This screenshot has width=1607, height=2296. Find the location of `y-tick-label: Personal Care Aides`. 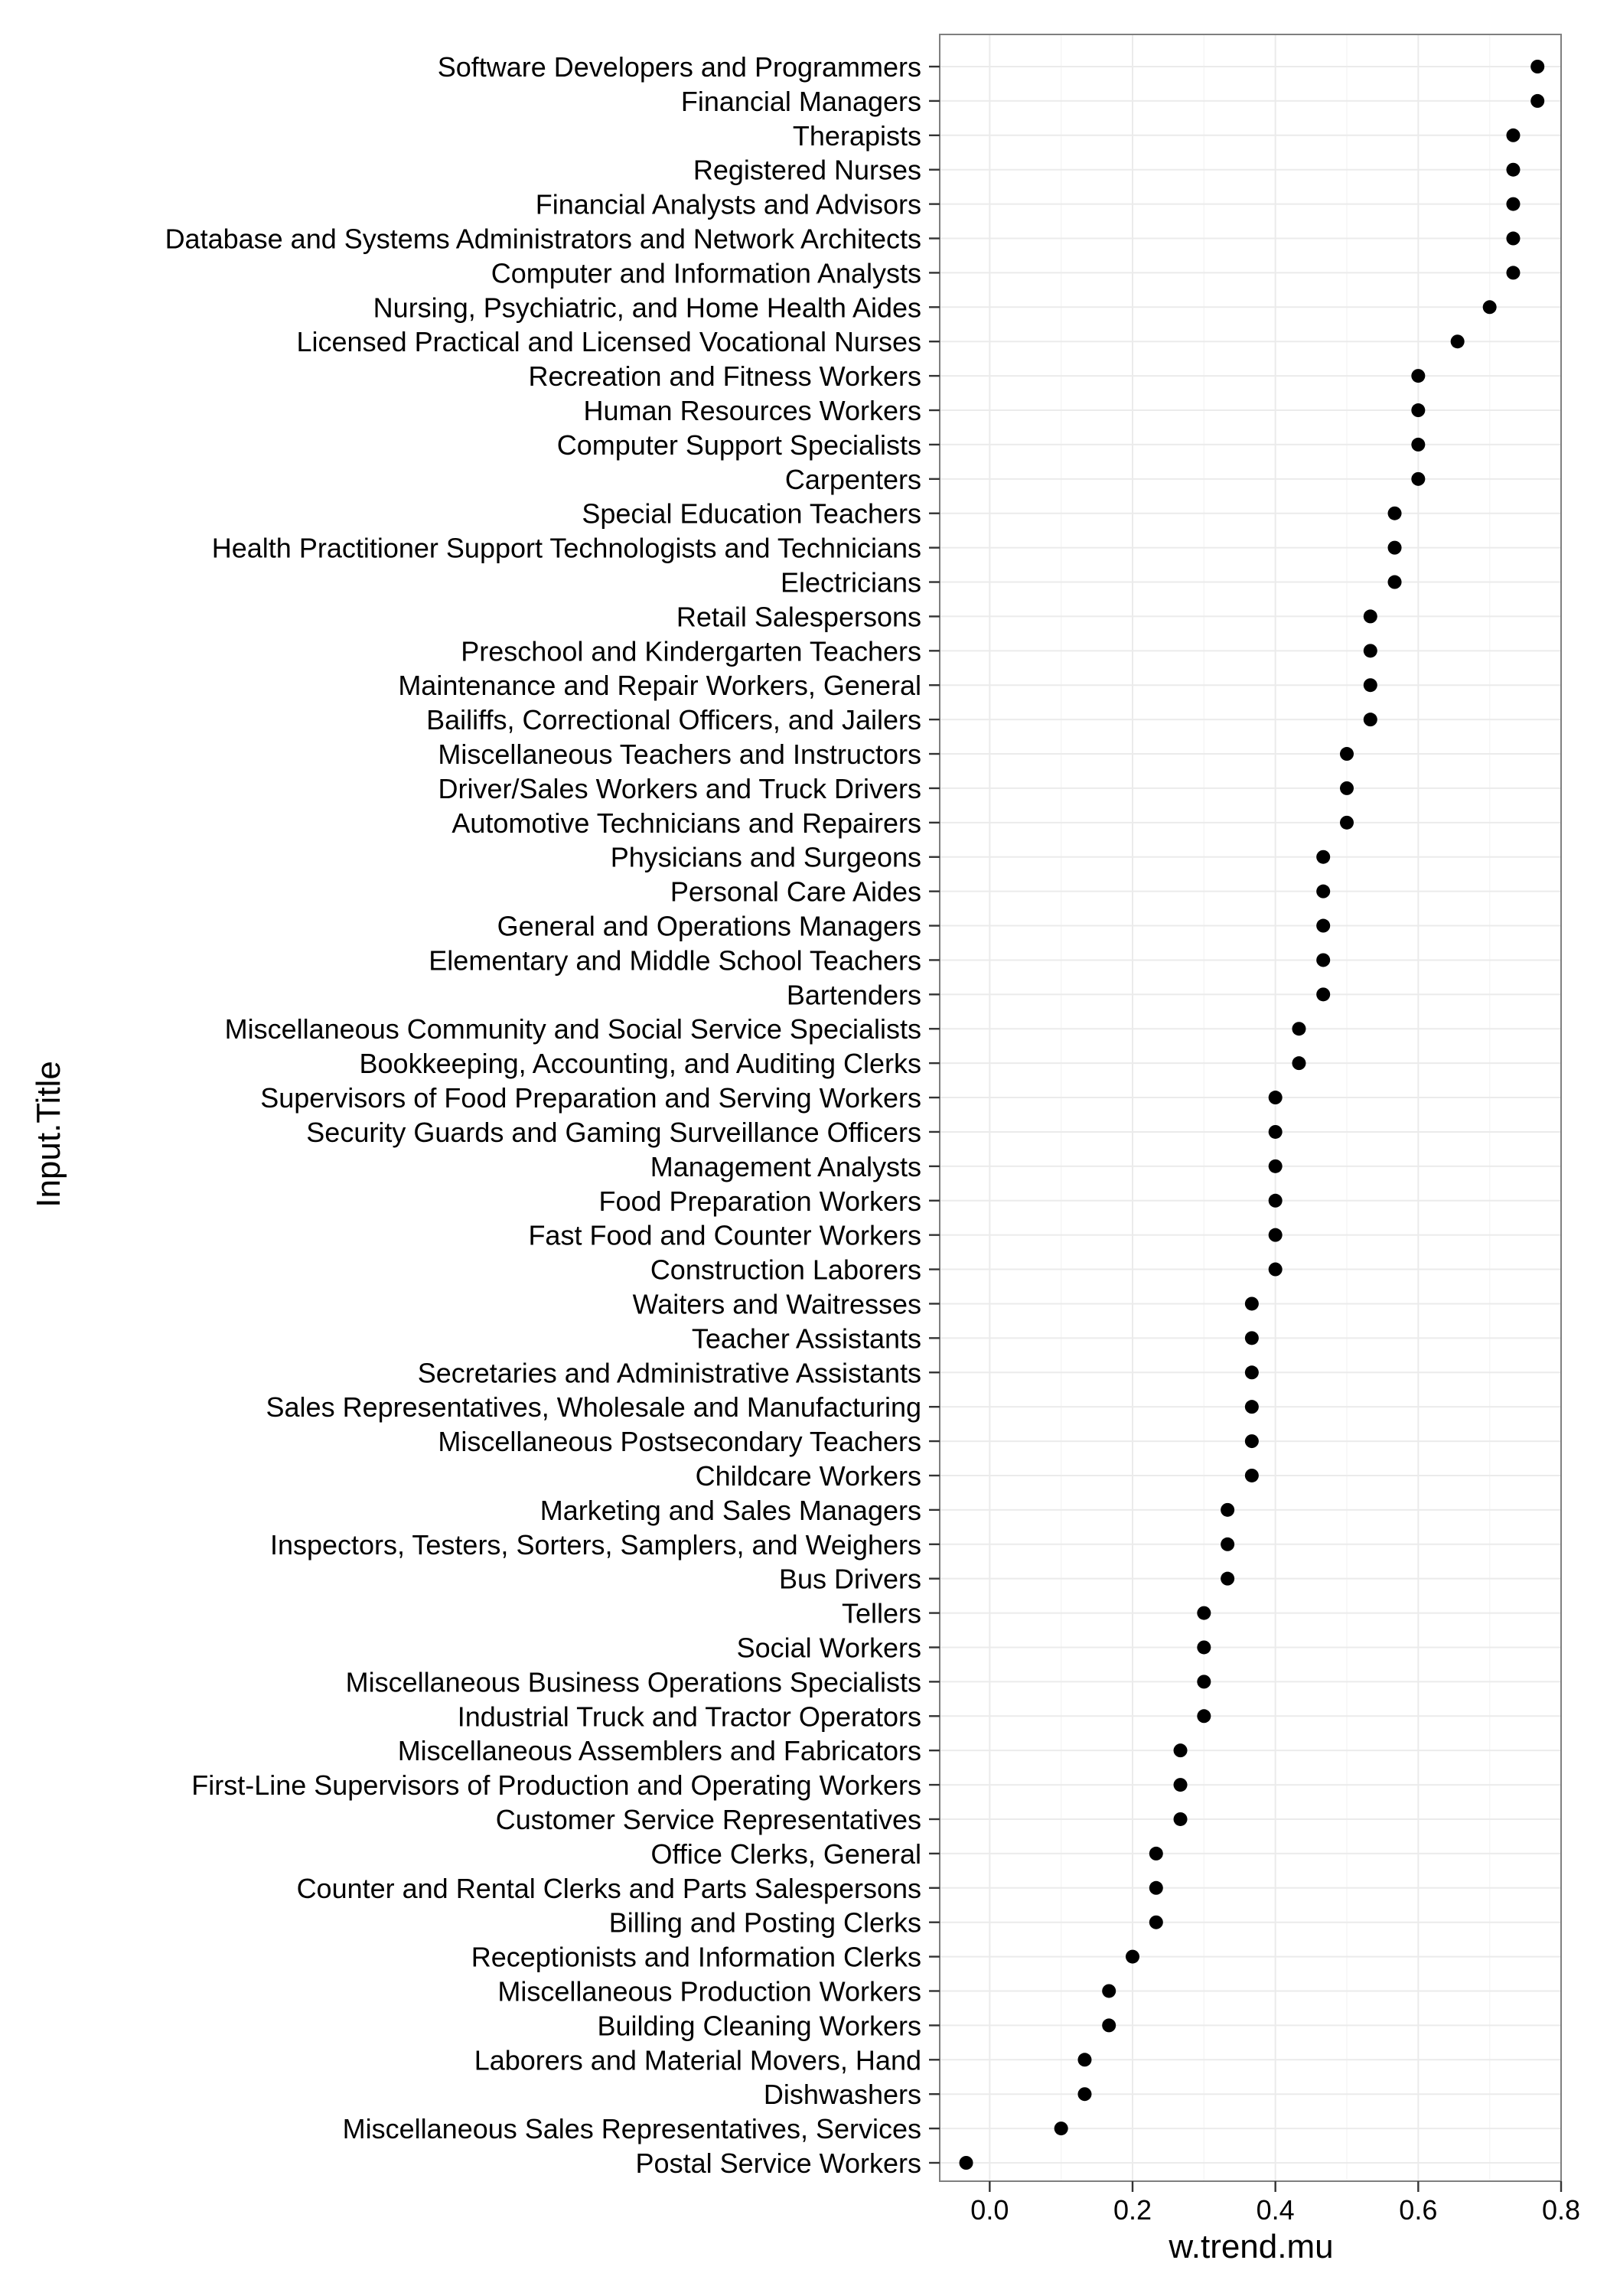

y-tick-label: Personal Care Aides is located at coordinates (796, 892).